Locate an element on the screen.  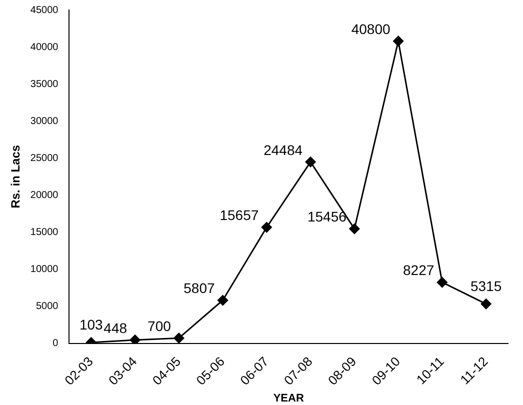
data-label: 8227 is located at coordinates (418, 270).